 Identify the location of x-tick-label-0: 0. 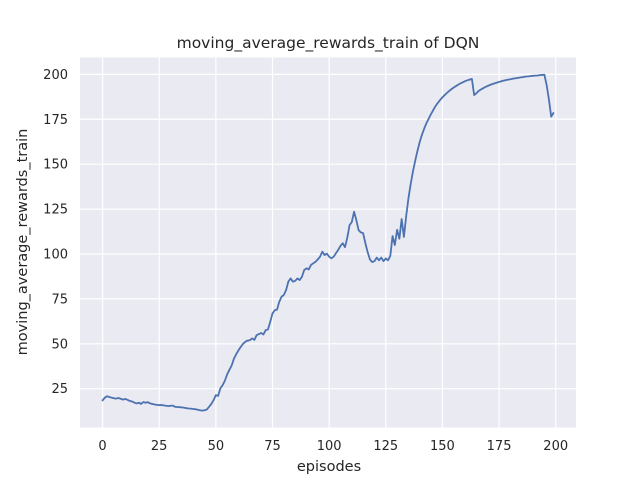
(102, 446).